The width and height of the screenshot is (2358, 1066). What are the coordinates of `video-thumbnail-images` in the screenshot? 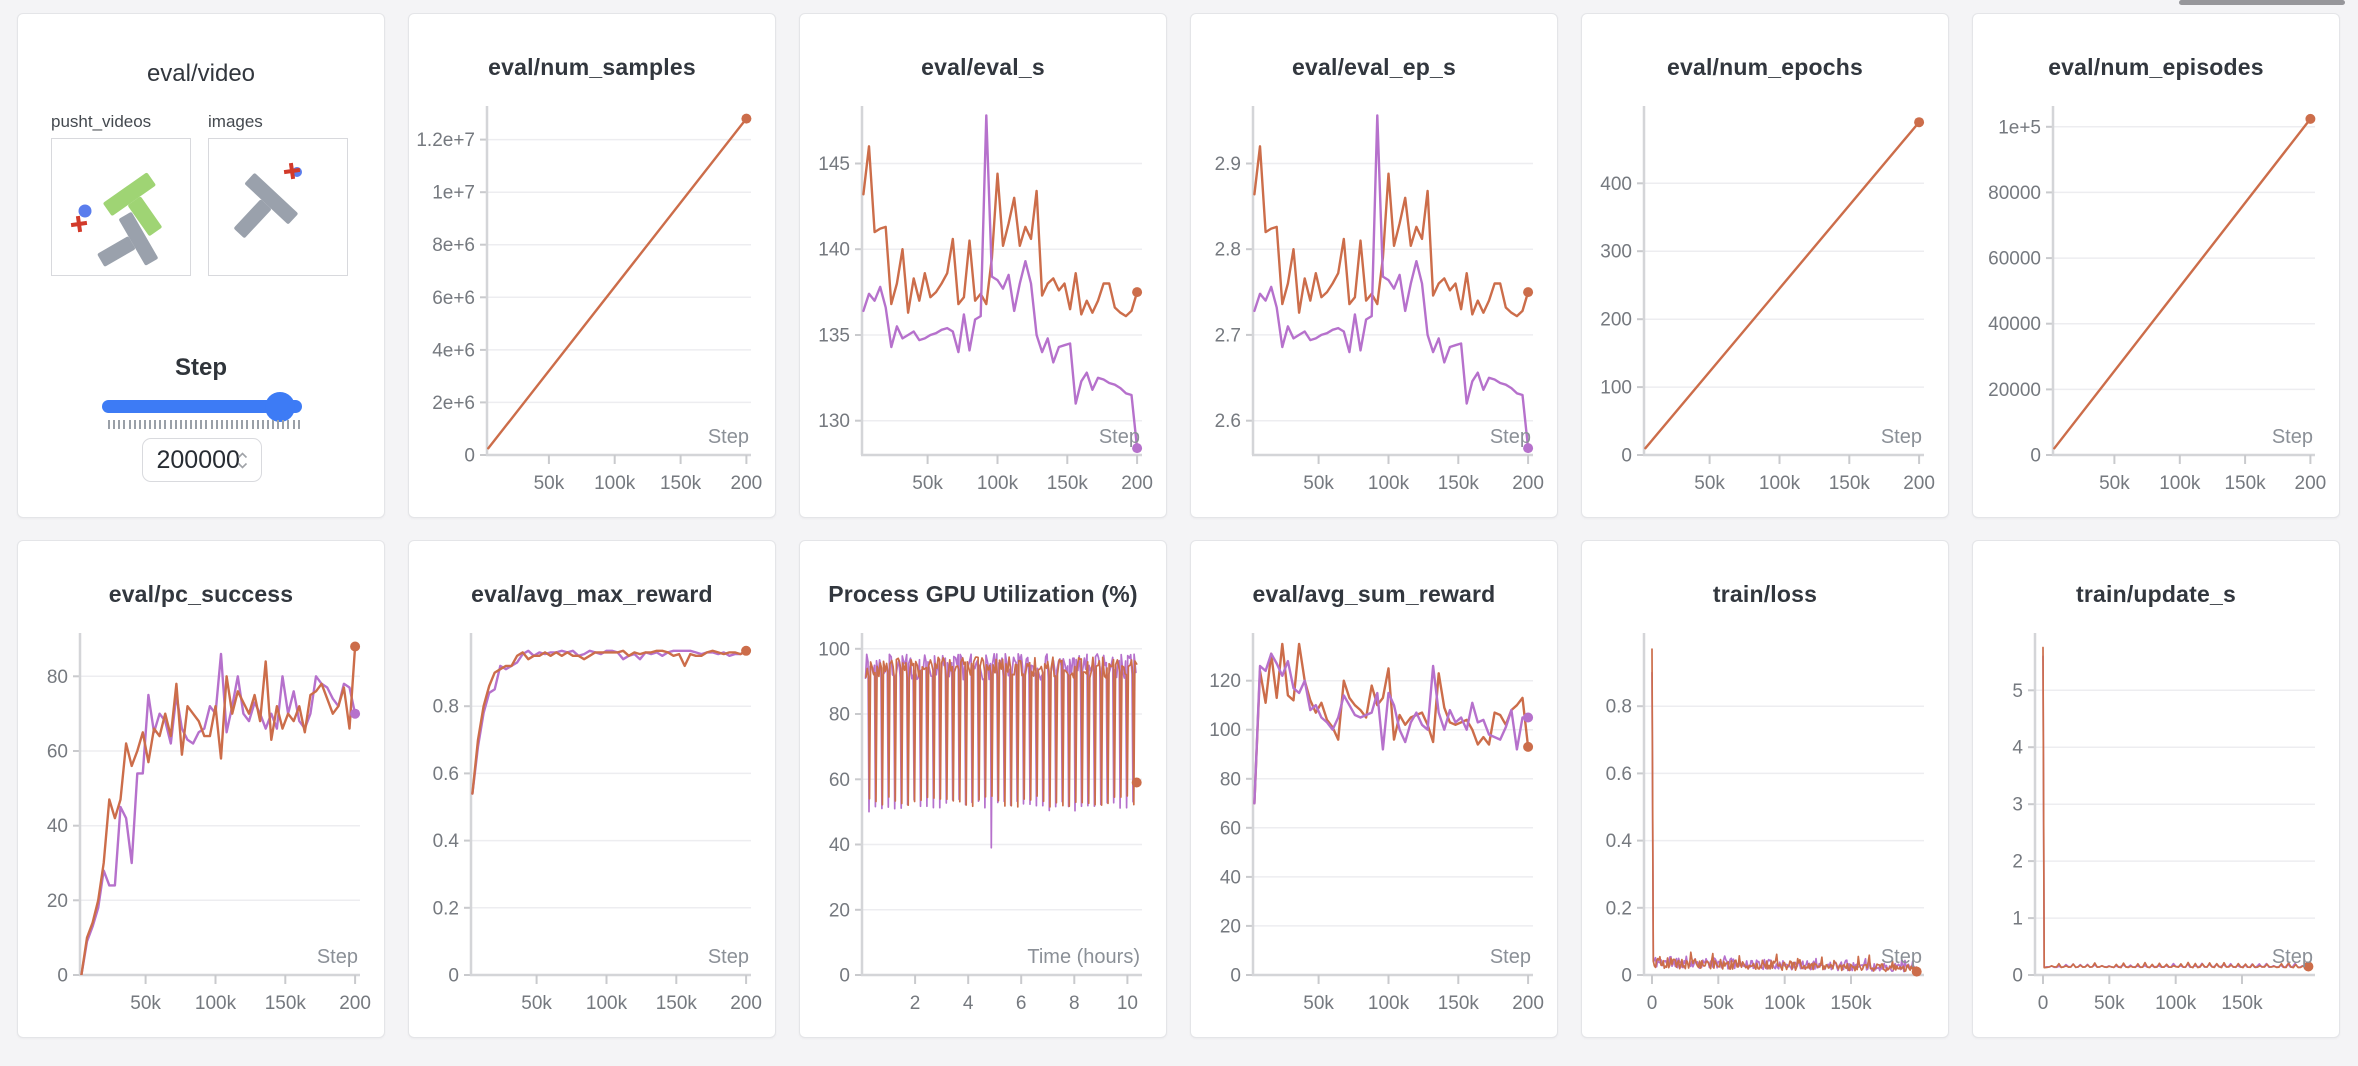 It's located at (278, 207).